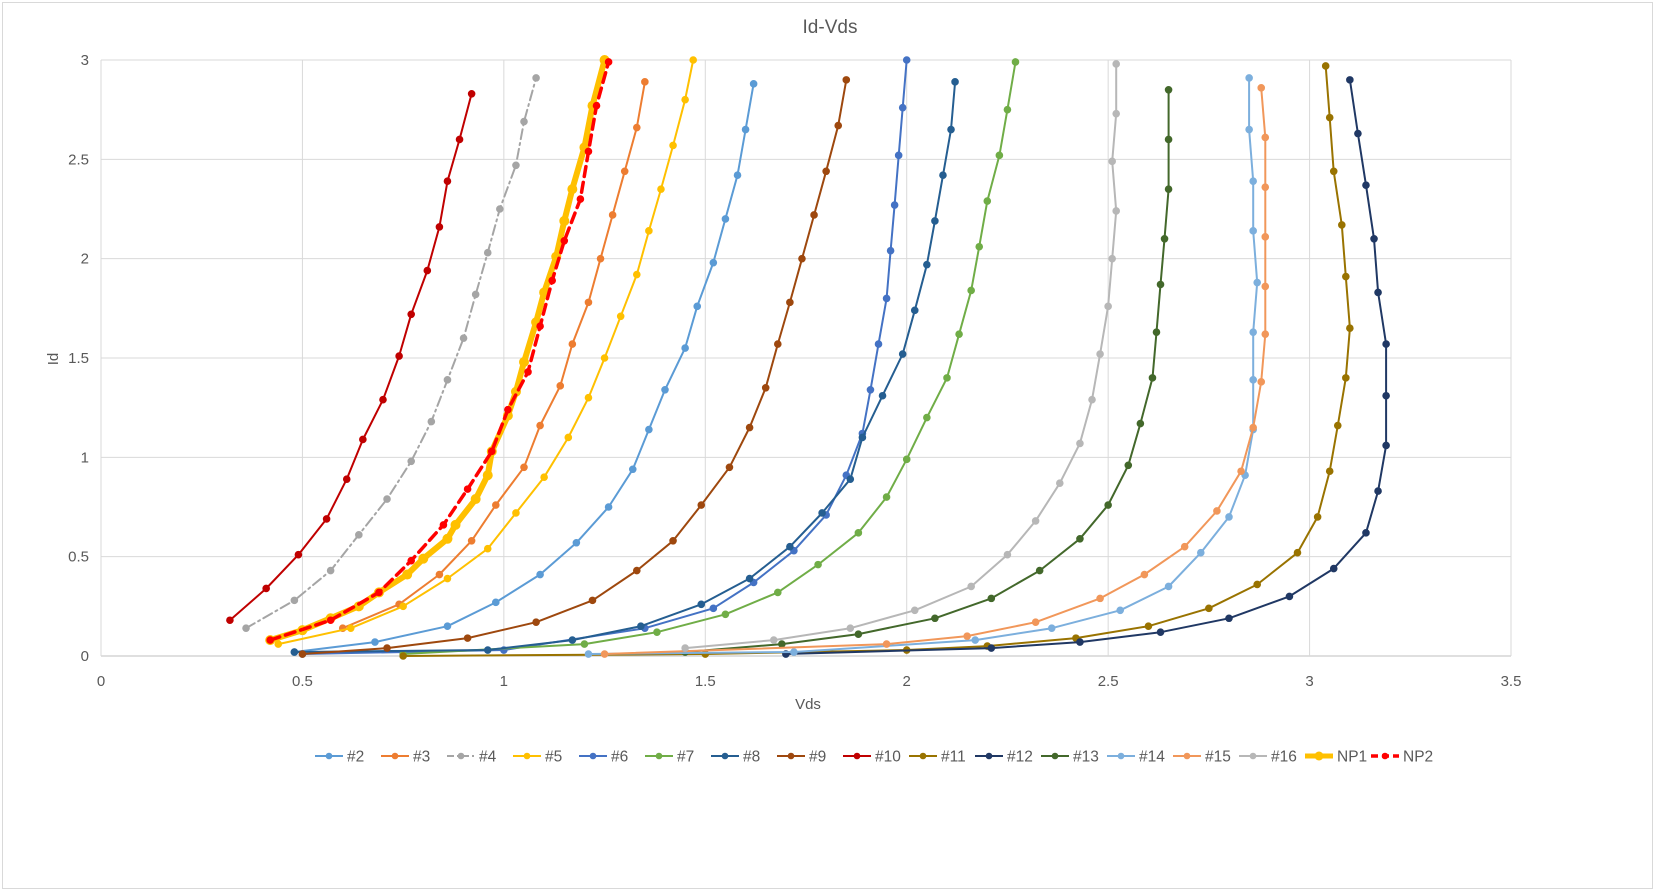 The height and width of the screenshot is (893, 1657). Describe the element at coordinates (85, 457) in the screenshot. I see `y-tick-label: 1` at that location.